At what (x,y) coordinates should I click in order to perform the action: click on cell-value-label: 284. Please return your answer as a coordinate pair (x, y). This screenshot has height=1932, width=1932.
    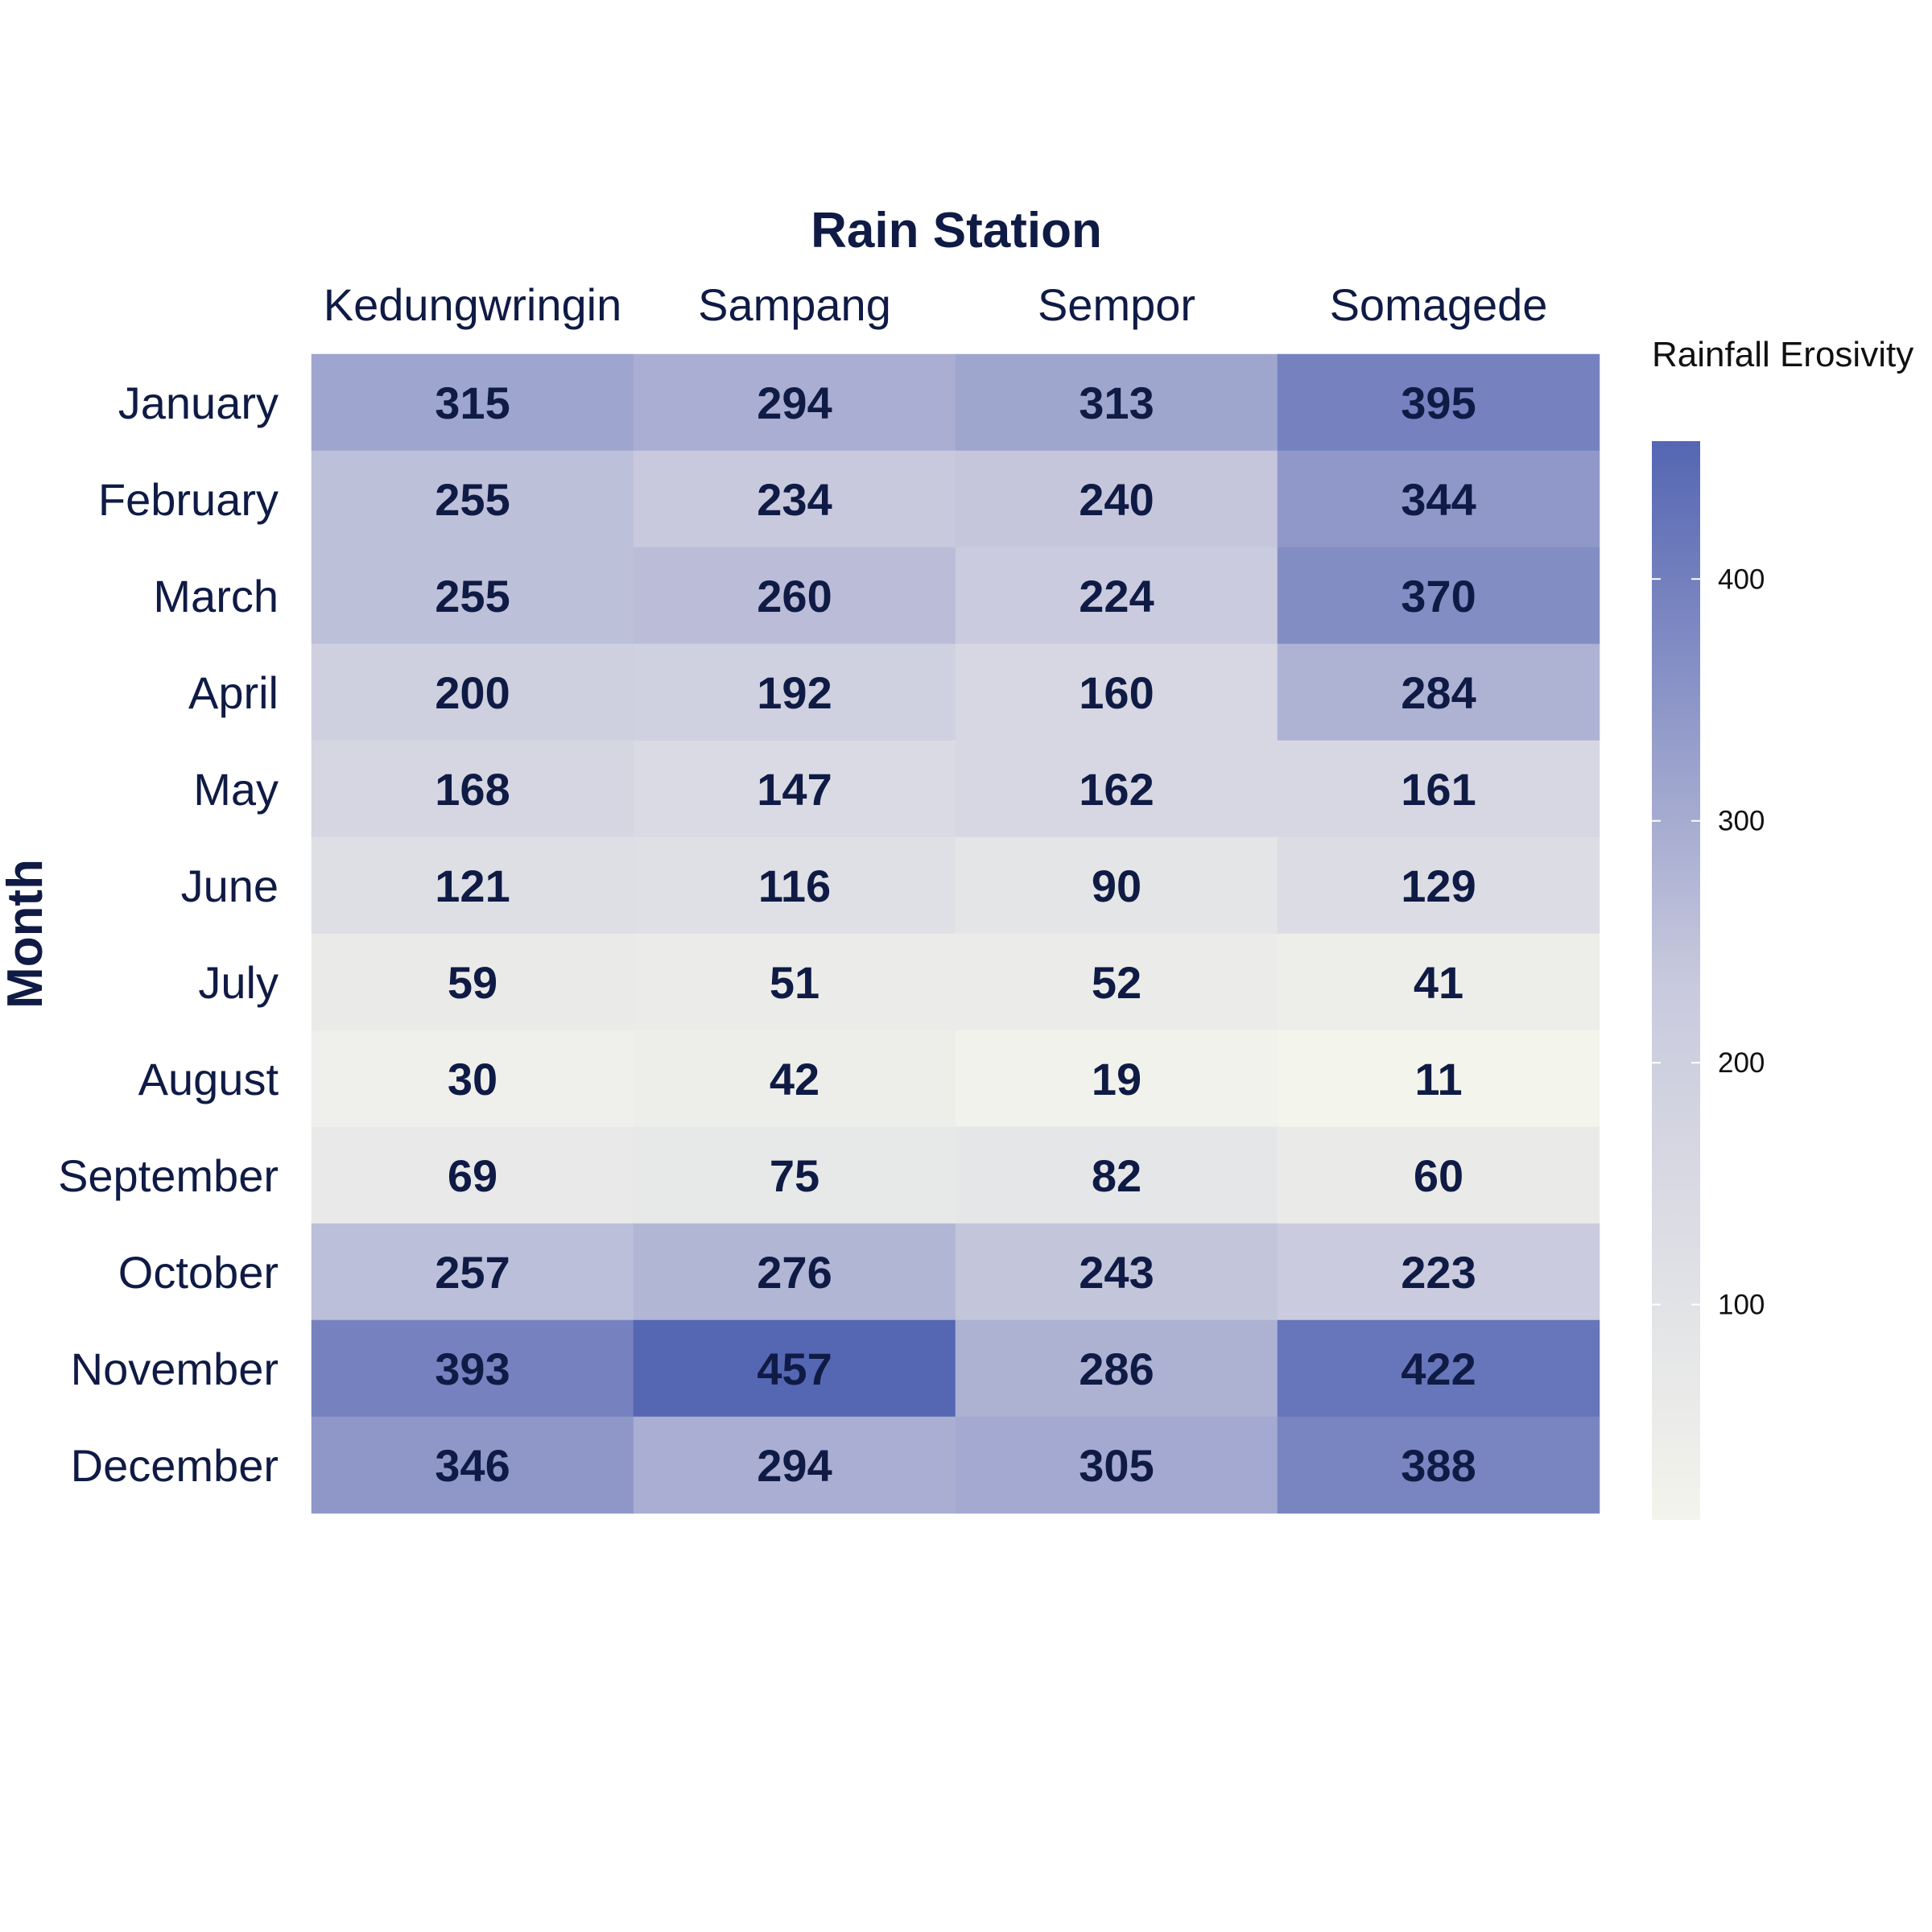
    Looking at the image, I should click on (1438, 692).